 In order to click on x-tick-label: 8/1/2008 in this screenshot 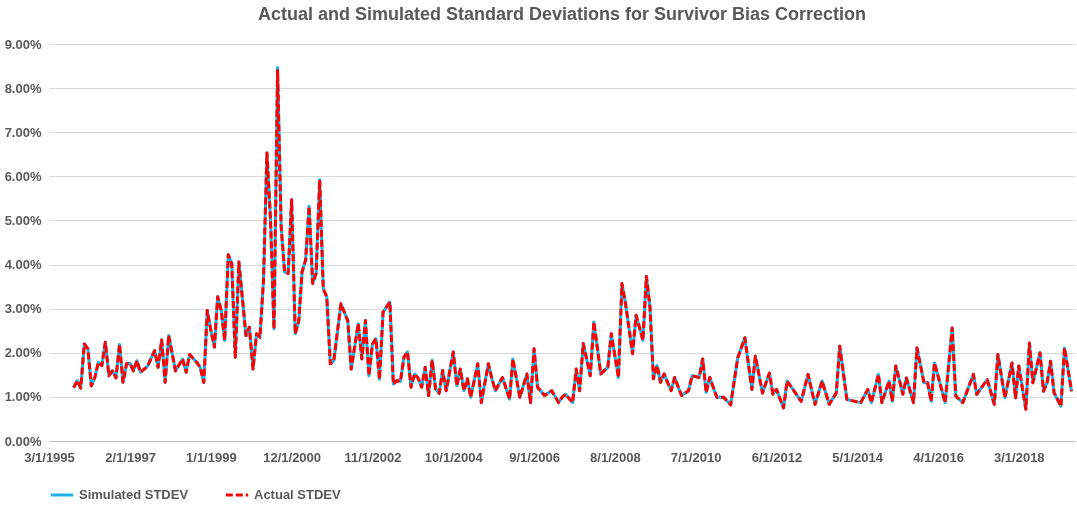, I will do `click(615, 457)`.